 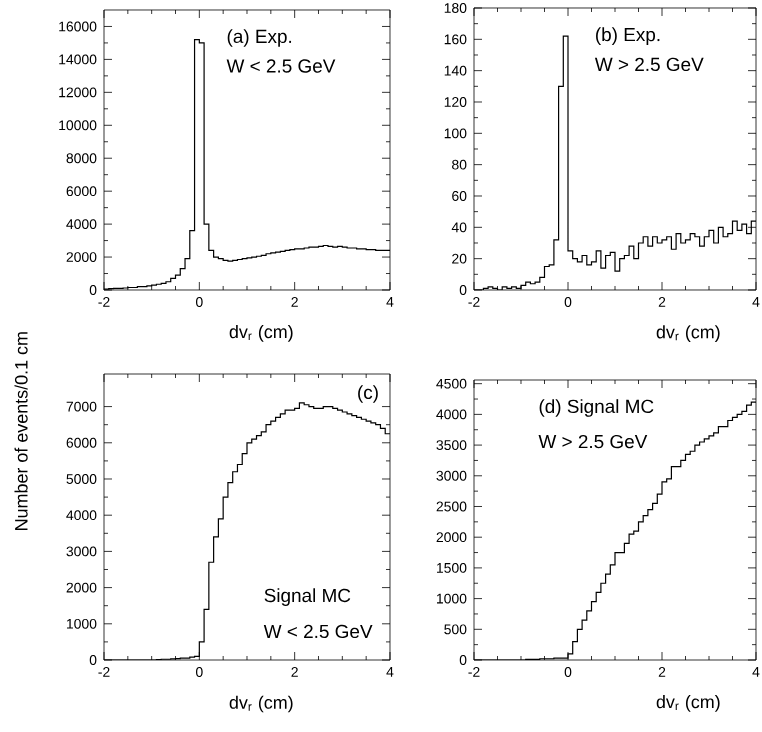 I want to click on annotation: (b) Exp., so click(x=628, y=36).